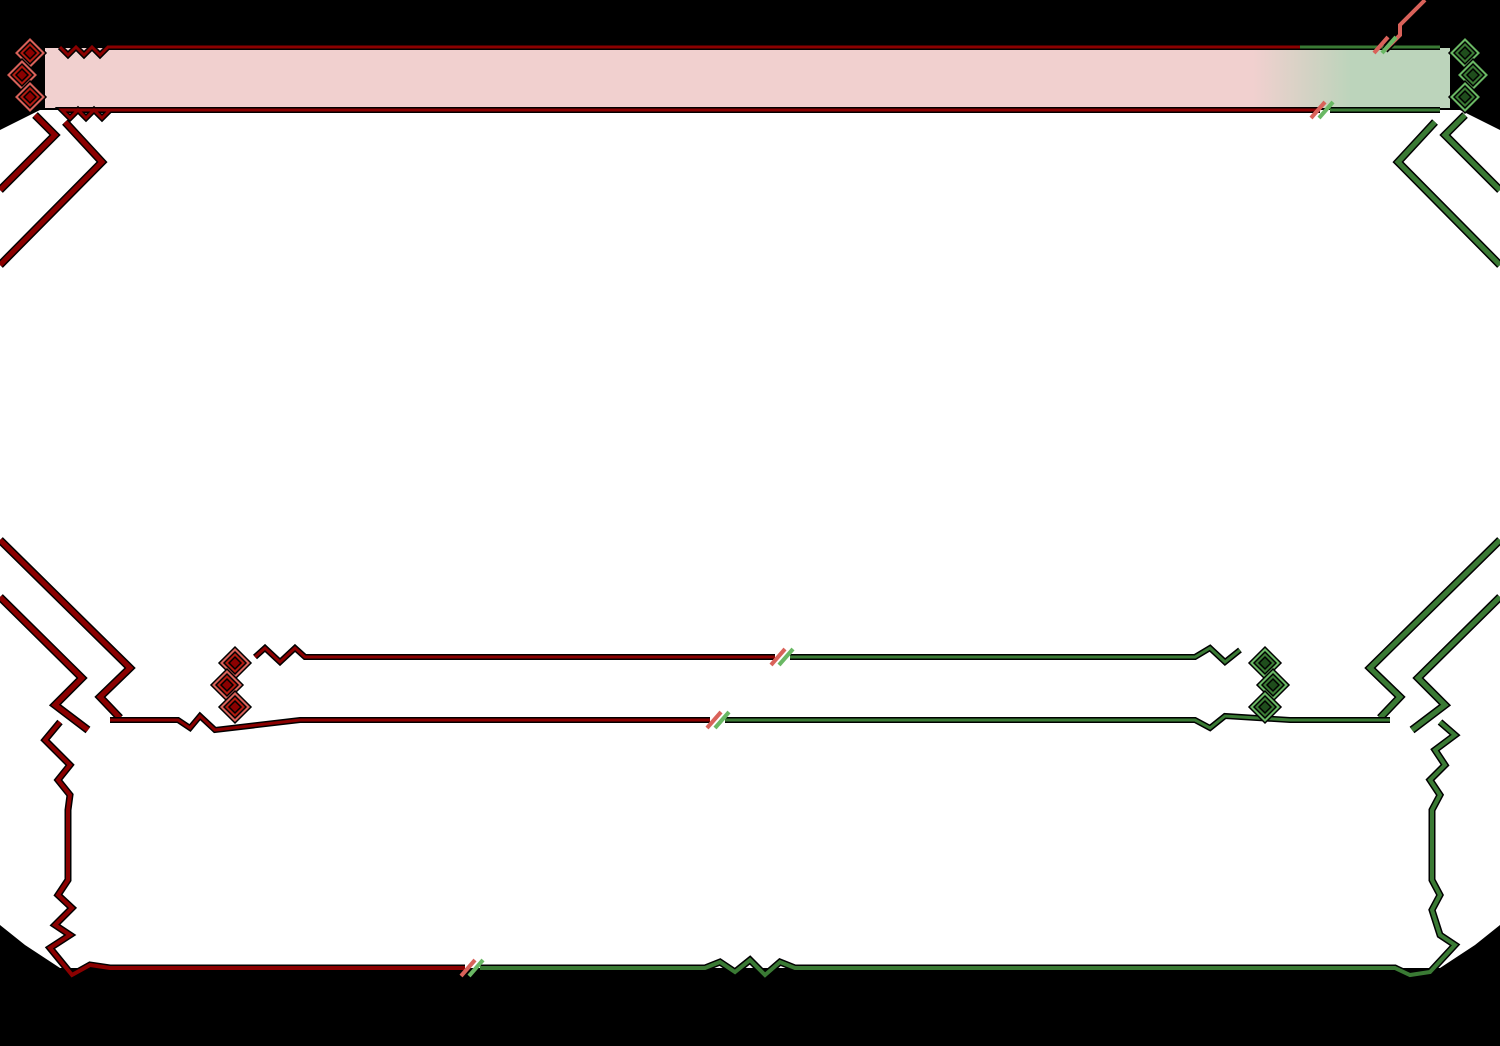  What do you see at coordinates (1016, 655) in the screenshot?
I see `subpanel-top-border-right` at bounding box center [1016, 655].